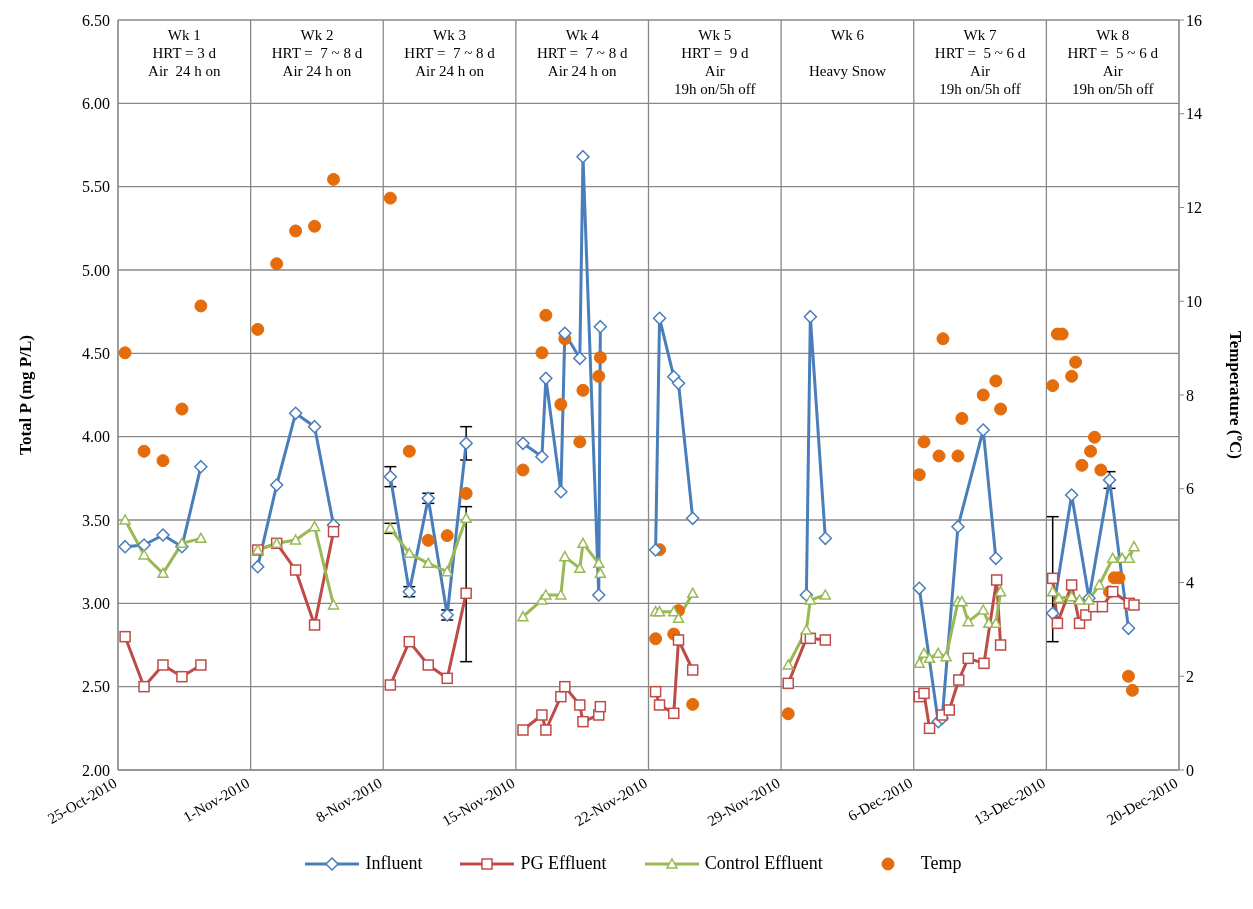 The image size is (1253, 909). I want to click on annotation: Wk 5 HRT = 9 d Air 19h on/5h off, so click(715, 62).